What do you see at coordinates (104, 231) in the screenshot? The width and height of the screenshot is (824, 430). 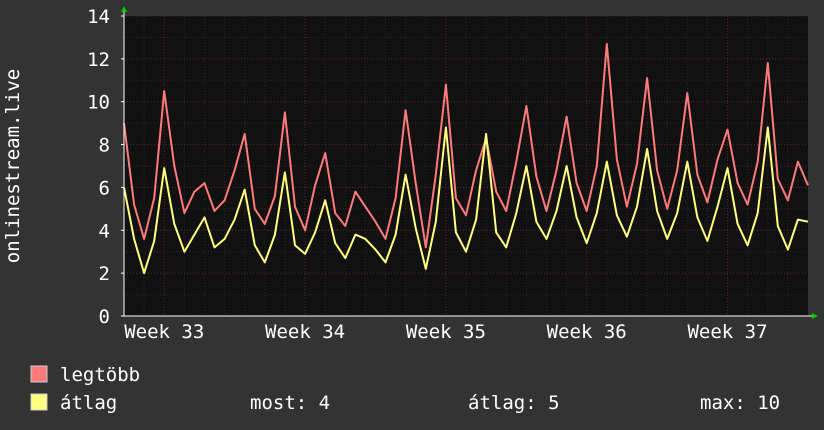 I see `y-tick-label: 4` at bounding box center [104, 231].